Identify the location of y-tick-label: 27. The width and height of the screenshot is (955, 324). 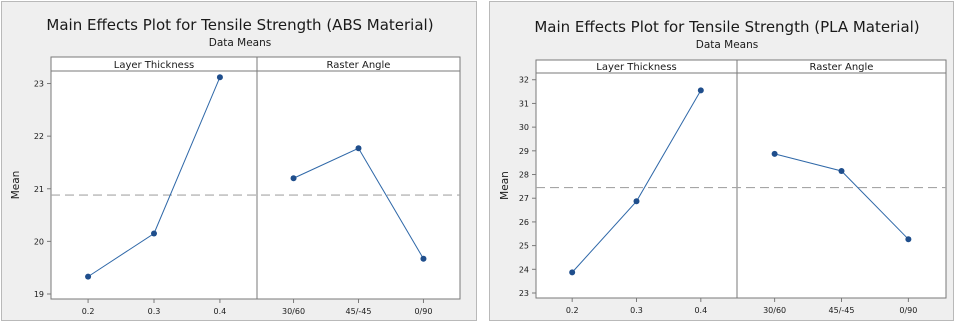
(524, 198).